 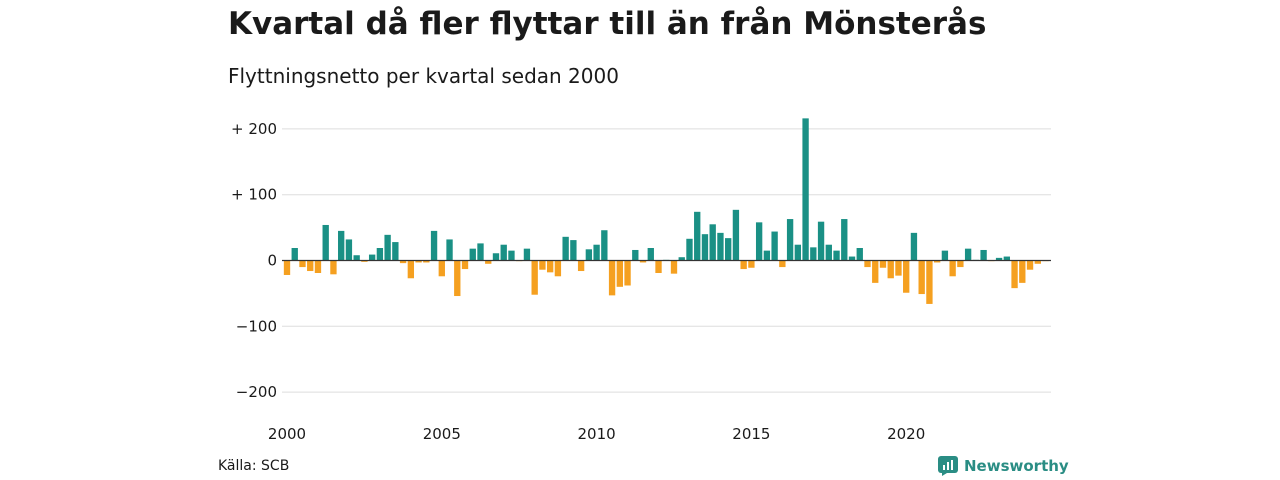 I want to click on newsworthy-icon, so click(x=948, y=466).